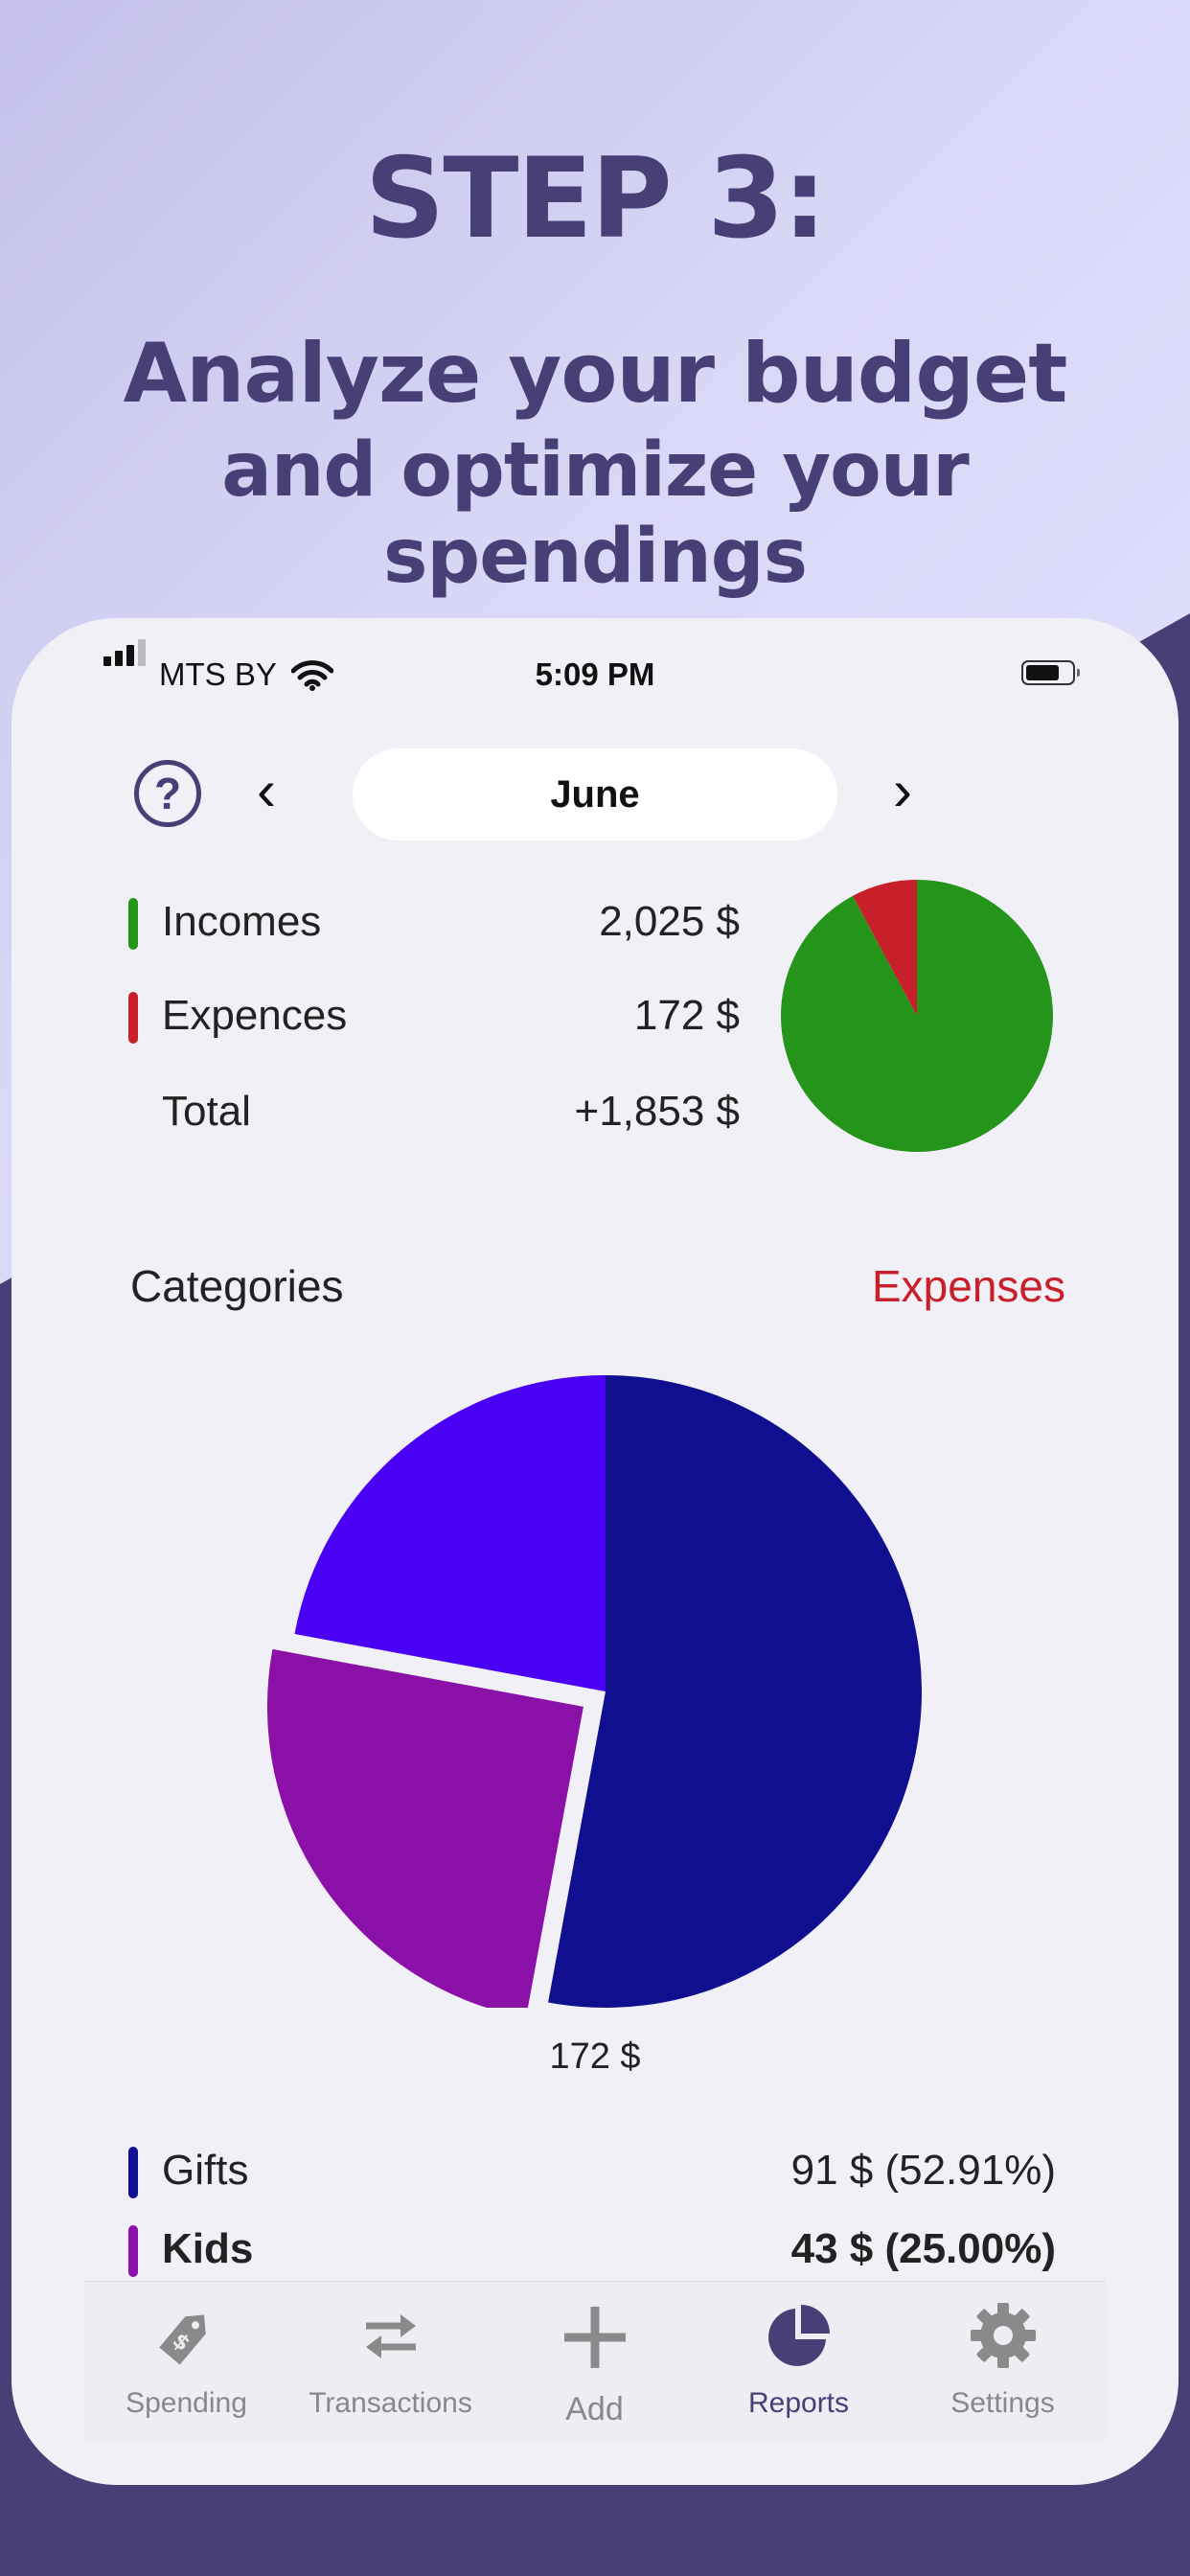 This screenshot has width=1190, height=2576. Describe the element at coordinates (595, 674) in the screenshot. I see `status-time: 5:09 PM` at that location.